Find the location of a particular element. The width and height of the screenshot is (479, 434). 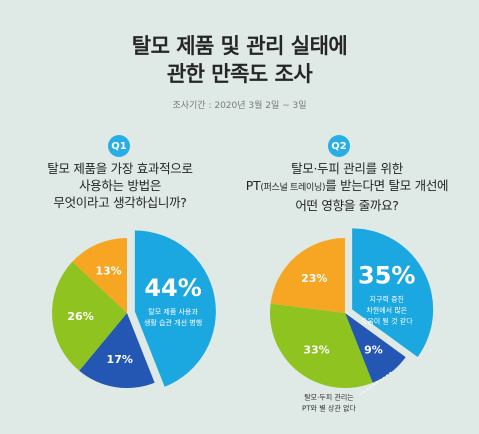

q1-badge: Q1 is located at coordinates (119, 146).